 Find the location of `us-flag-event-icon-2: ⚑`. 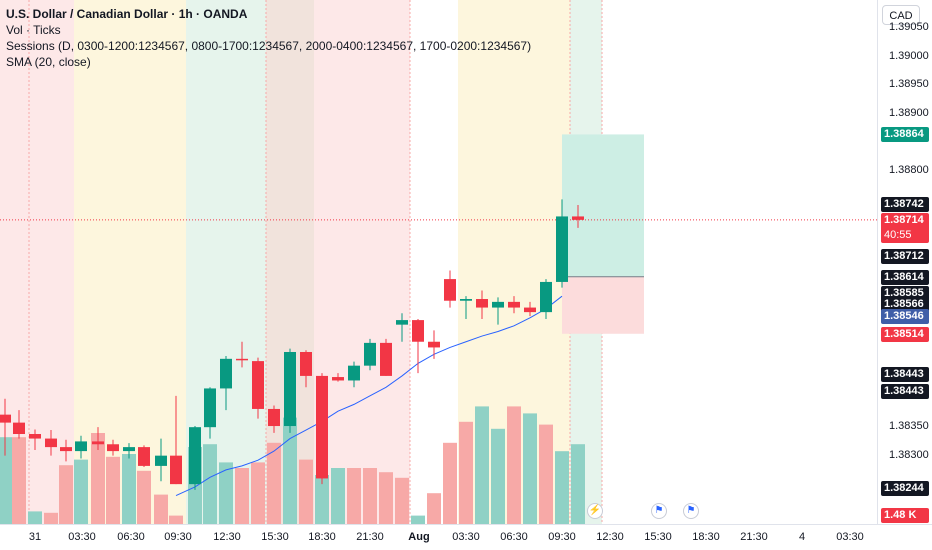

us-flag-event-icon-2: ⚑ is located at coordinates (691, 511).